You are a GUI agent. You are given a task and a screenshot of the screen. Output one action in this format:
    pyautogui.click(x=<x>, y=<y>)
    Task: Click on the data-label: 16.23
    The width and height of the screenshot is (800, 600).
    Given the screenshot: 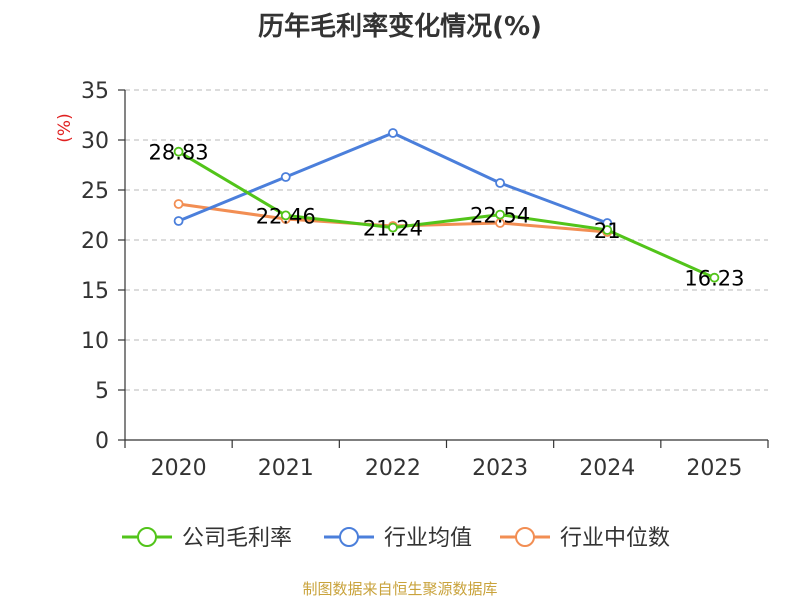 What is the action you would take?
    pyautogui.click(x=714, y=279)
    